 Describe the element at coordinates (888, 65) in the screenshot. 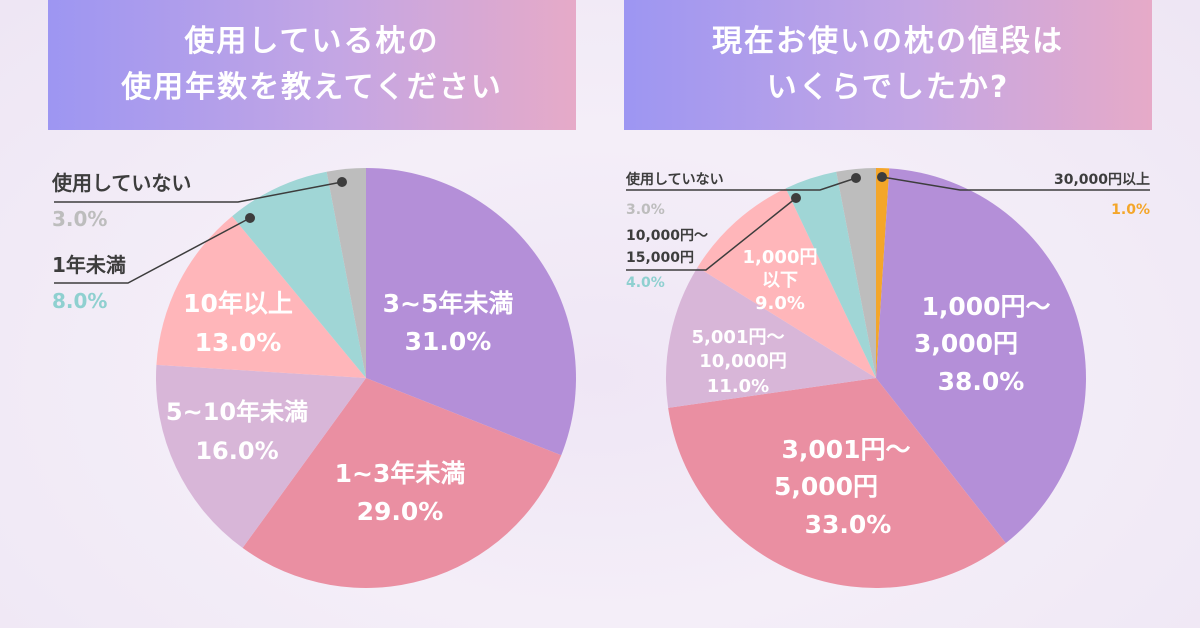

I see `right-title-banner: 現在お使いの枕の値段は いくらでしたか?` at that location.